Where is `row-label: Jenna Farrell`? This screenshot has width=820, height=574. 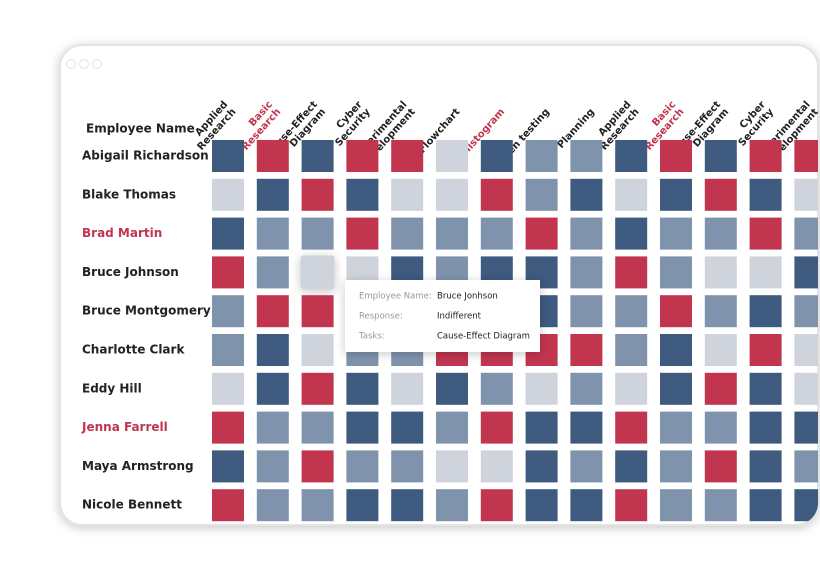
row-label: Jenna Farrell is located at coordinates (124, 427).